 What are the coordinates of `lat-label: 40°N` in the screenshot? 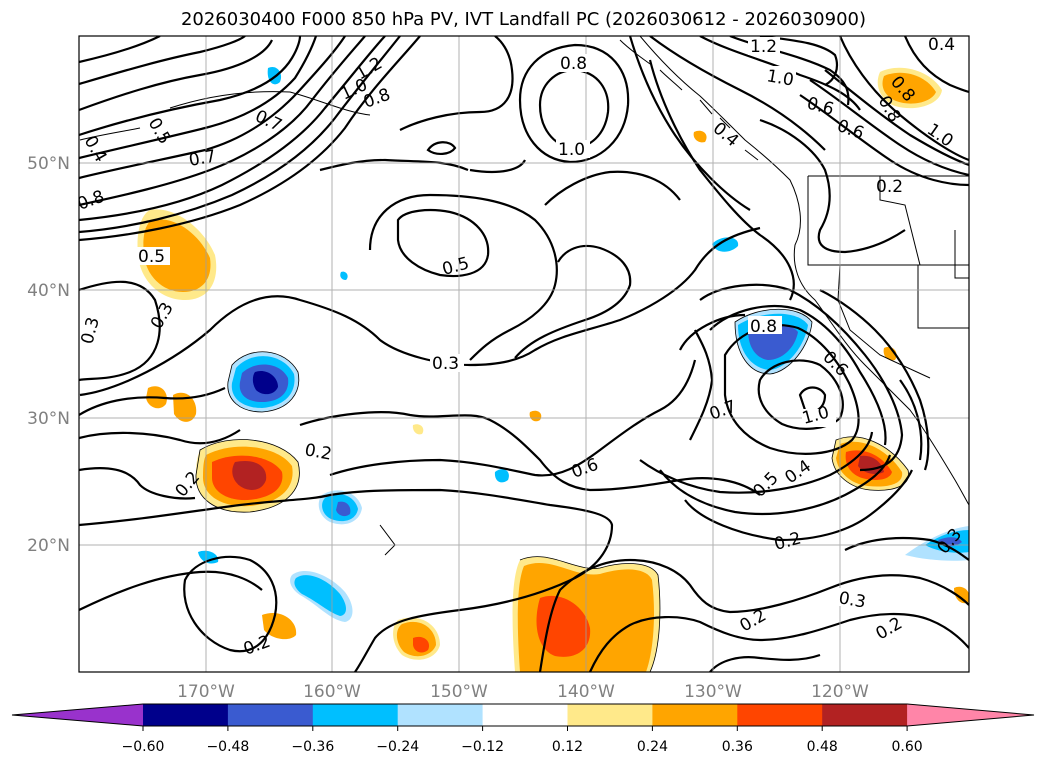 It's located at (48, 291).